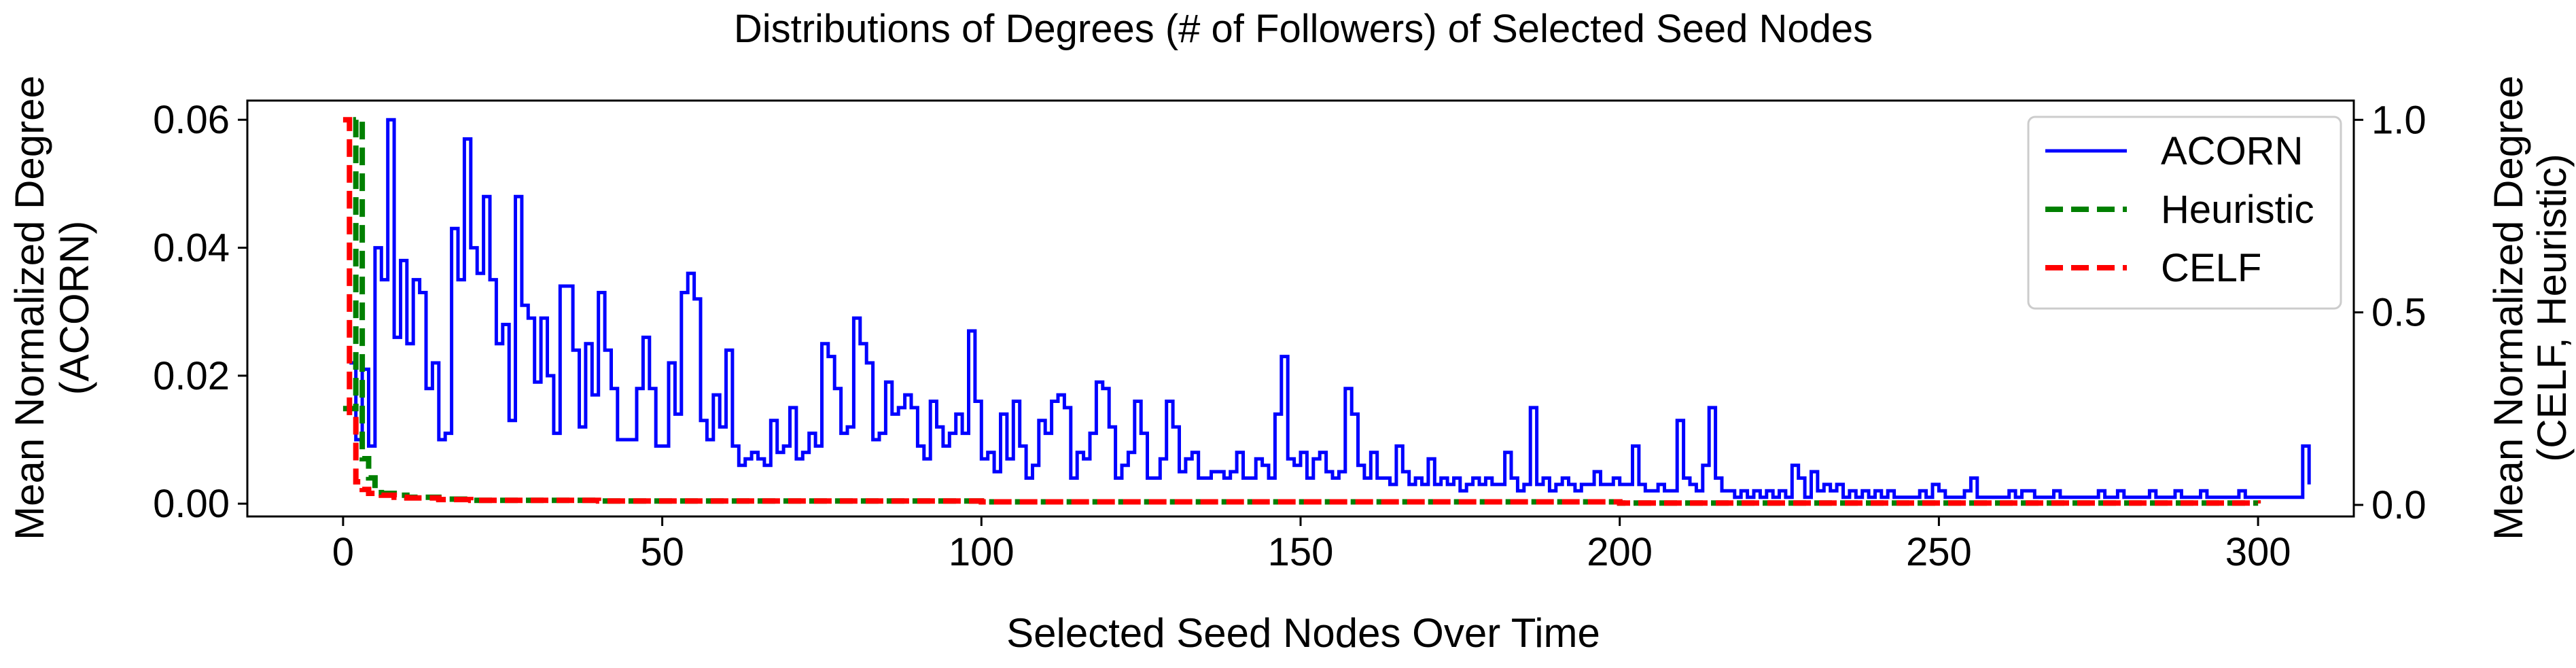 Image resolution: width=2576 pixels, height=668 pixels. What do you see at coordinates (2552, 308) in the screenshot?
I see `y-right-label-line2: (CELF, Heuristic)` at bounding box center [2552, 308].